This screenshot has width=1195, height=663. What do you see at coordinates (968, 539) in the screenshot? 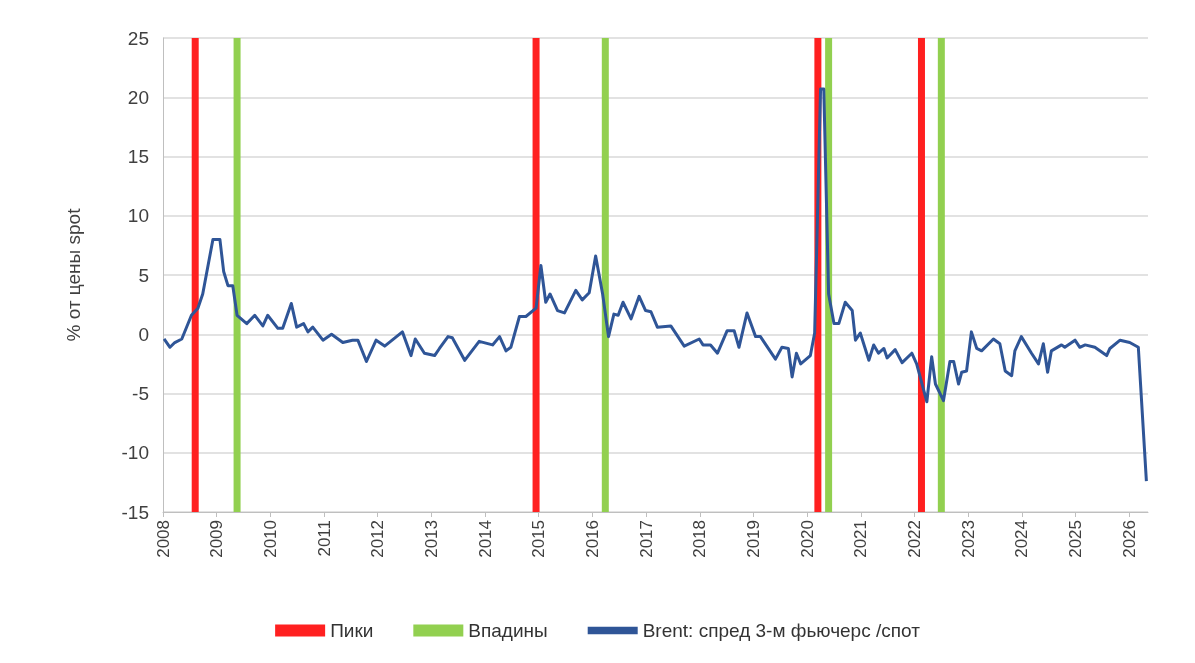
I see `x-tick-label: 2023` at bounding box center [968, 539].